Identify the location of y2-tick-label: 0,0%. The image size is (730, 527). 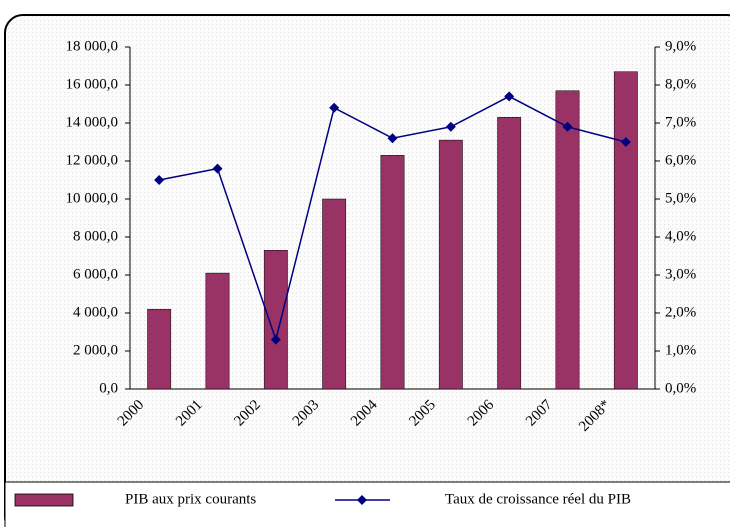
(680, 388).